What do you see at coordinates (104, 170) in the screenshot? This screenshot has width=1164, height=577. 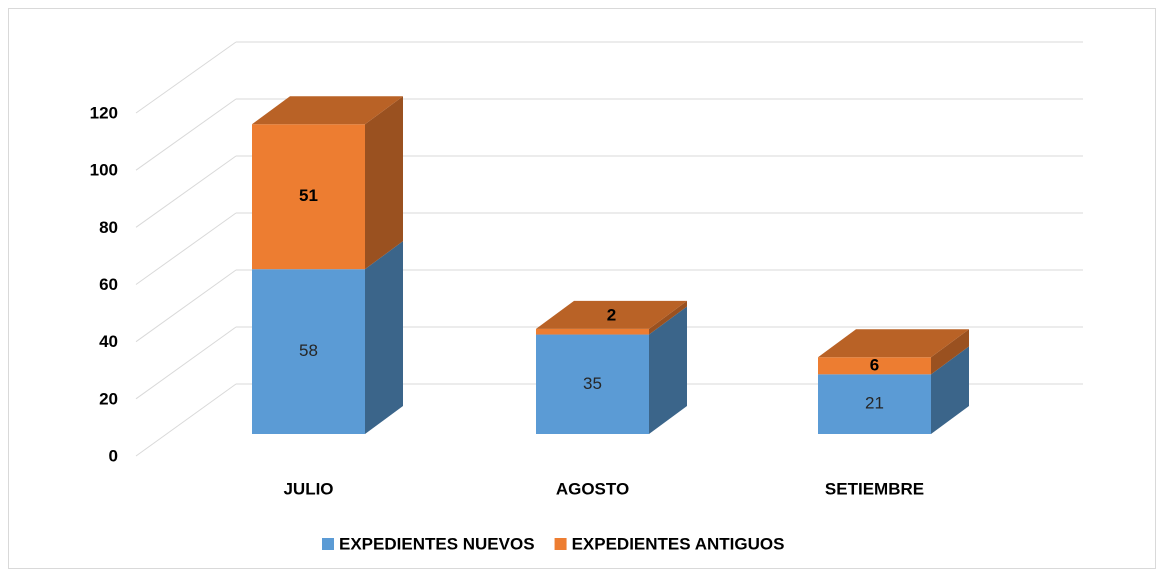 I see `y-tick-label: 100` at bounding box center [104, 170].